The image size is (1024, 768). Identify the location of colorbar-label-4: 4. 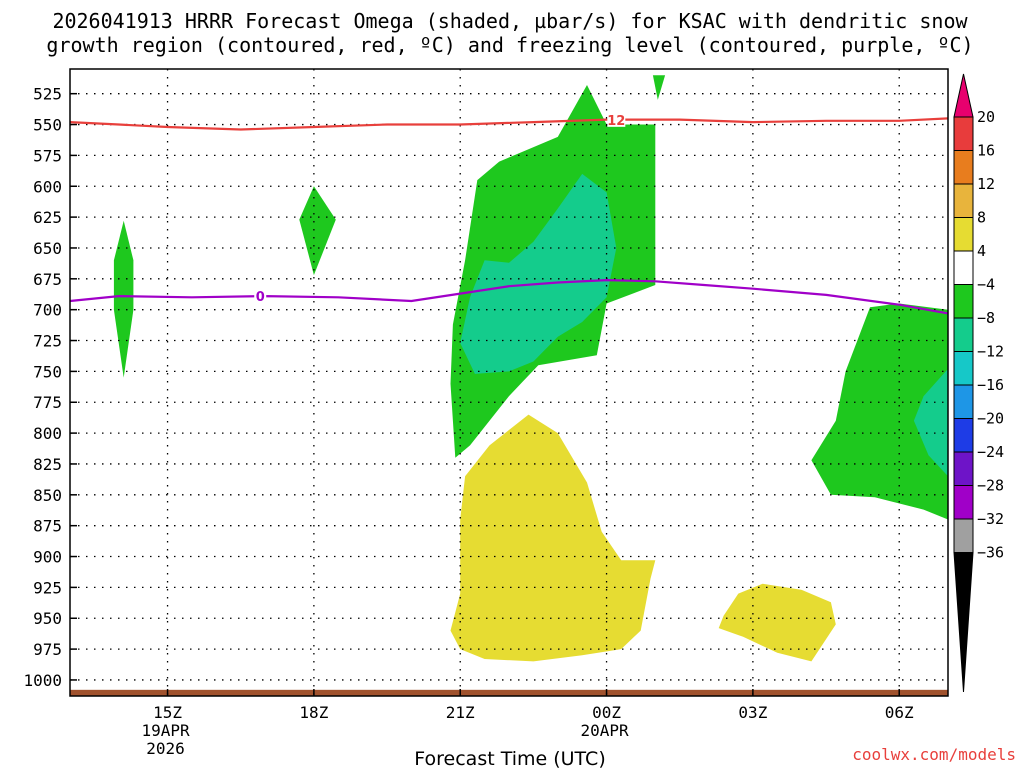
(981, 251).